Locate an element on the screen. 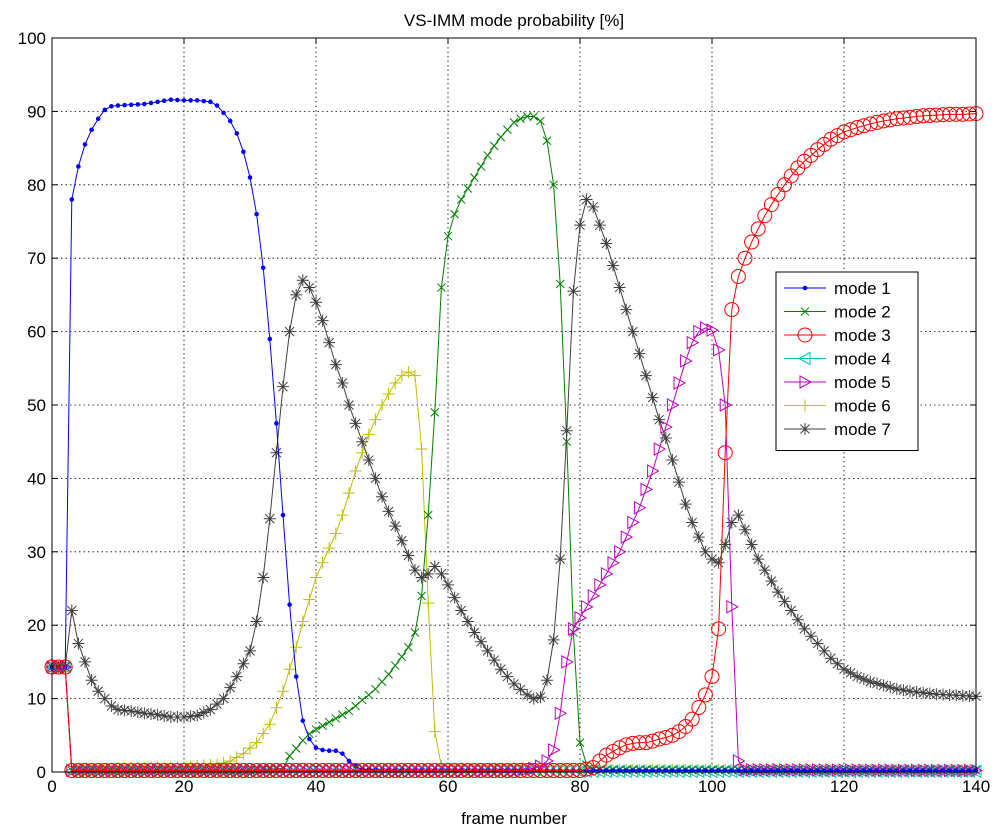 This screenshot has width=996, height=830. legend-label: mode 1 is located at coordinates (862, 288).